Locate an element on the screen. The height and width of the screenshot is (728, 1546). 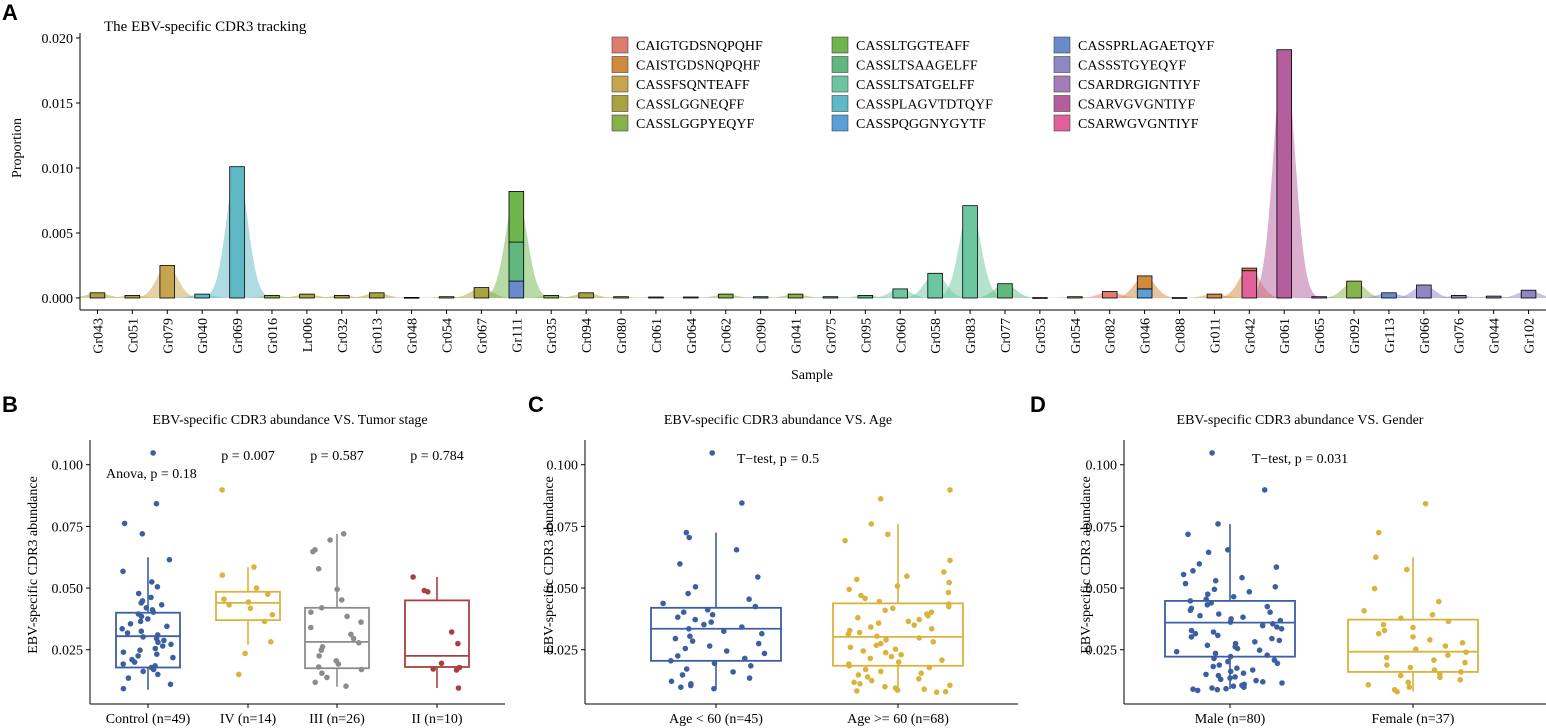
x-tick-label-gr065: Gr065 is located at coordinates (1320, 336).